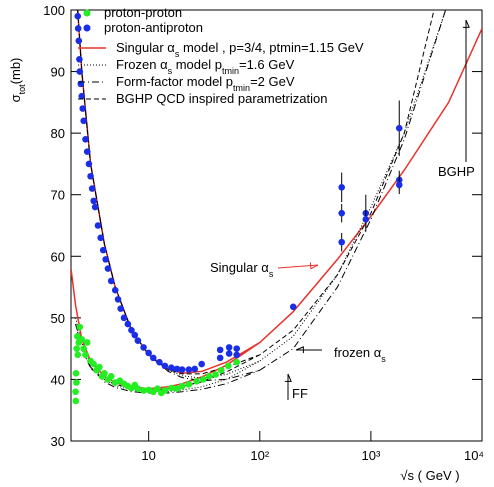 The width and height of the screenshot is (494, 487). I want to click on x-tick-label: 10², so click(259, 455).